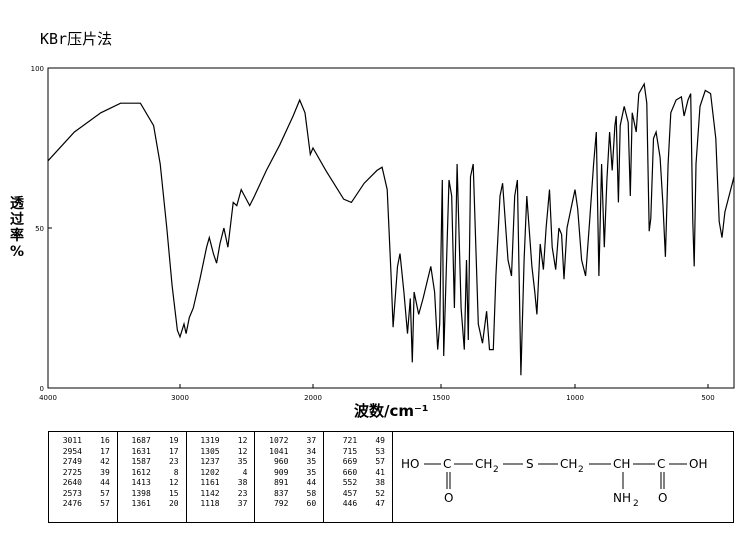  I want to click on peak-row: 1361 20, so click(152, 504).